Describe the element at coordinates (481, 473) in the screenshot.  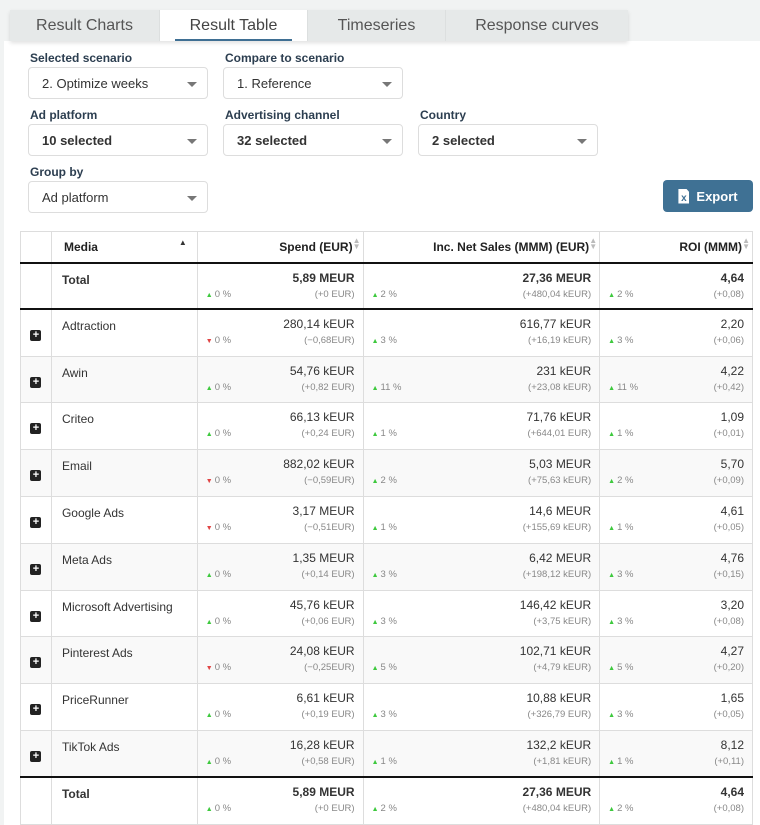
I see `net-sales-cell: 5,03 MEUR ▲ 2 % (+75,63 kEUR)` at that location.